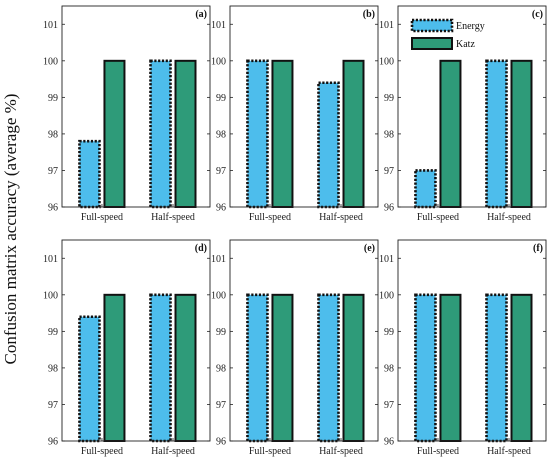 The width and height of the screenshot is (550, 459). I want to click on legend-label-katz: Katz, so click(465, 44).